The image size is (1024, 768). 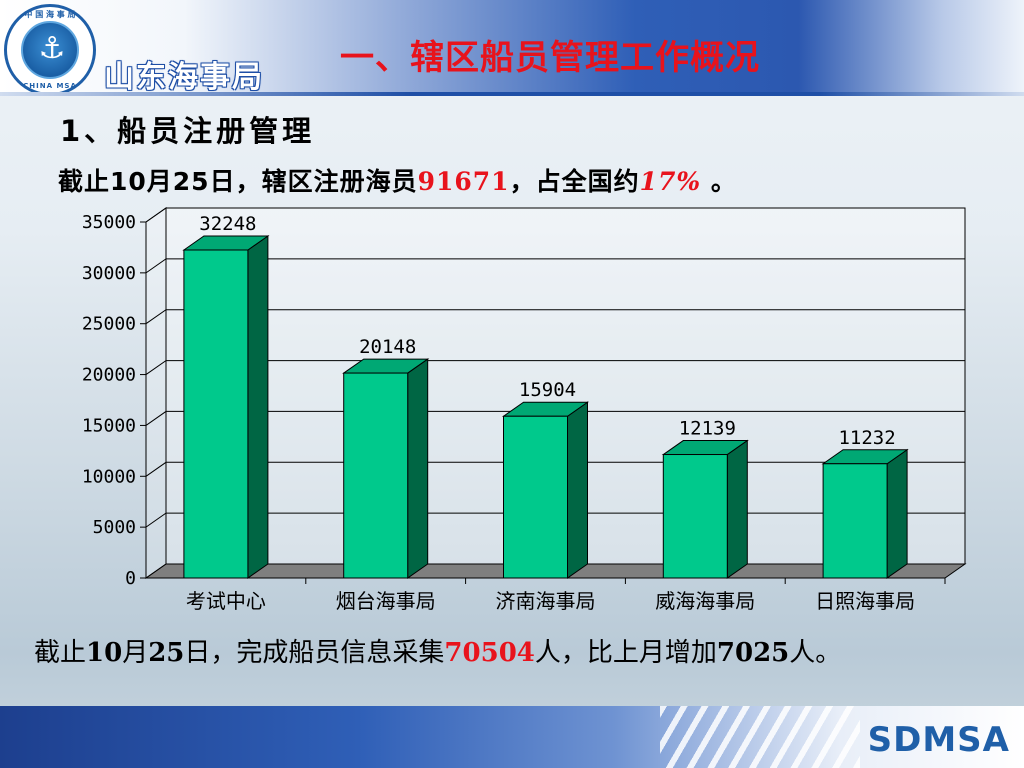 I want to click on category-label: 烟台海事局, so click(x=386, y=601).